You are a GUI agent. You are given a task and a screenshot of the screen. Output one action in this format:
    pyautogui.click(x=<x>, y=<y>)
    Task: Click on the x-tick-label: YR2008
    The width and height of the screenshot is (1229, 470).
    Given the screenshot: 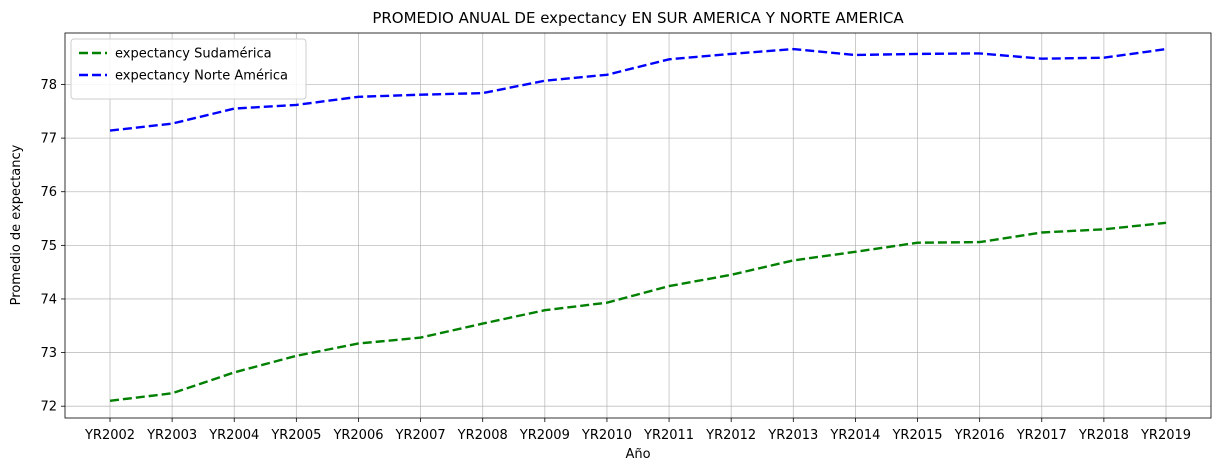 What is the action you would take?
    pyautogui.click(x=482, y=435)
    